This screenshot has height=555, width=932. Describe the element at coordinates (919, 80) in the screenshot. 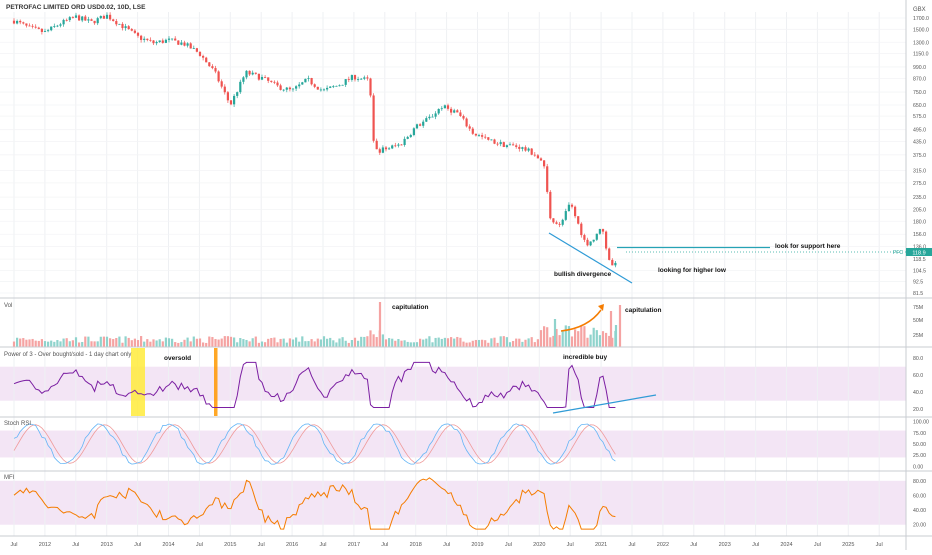

I see `price-axis-label: 870.0` at that location.